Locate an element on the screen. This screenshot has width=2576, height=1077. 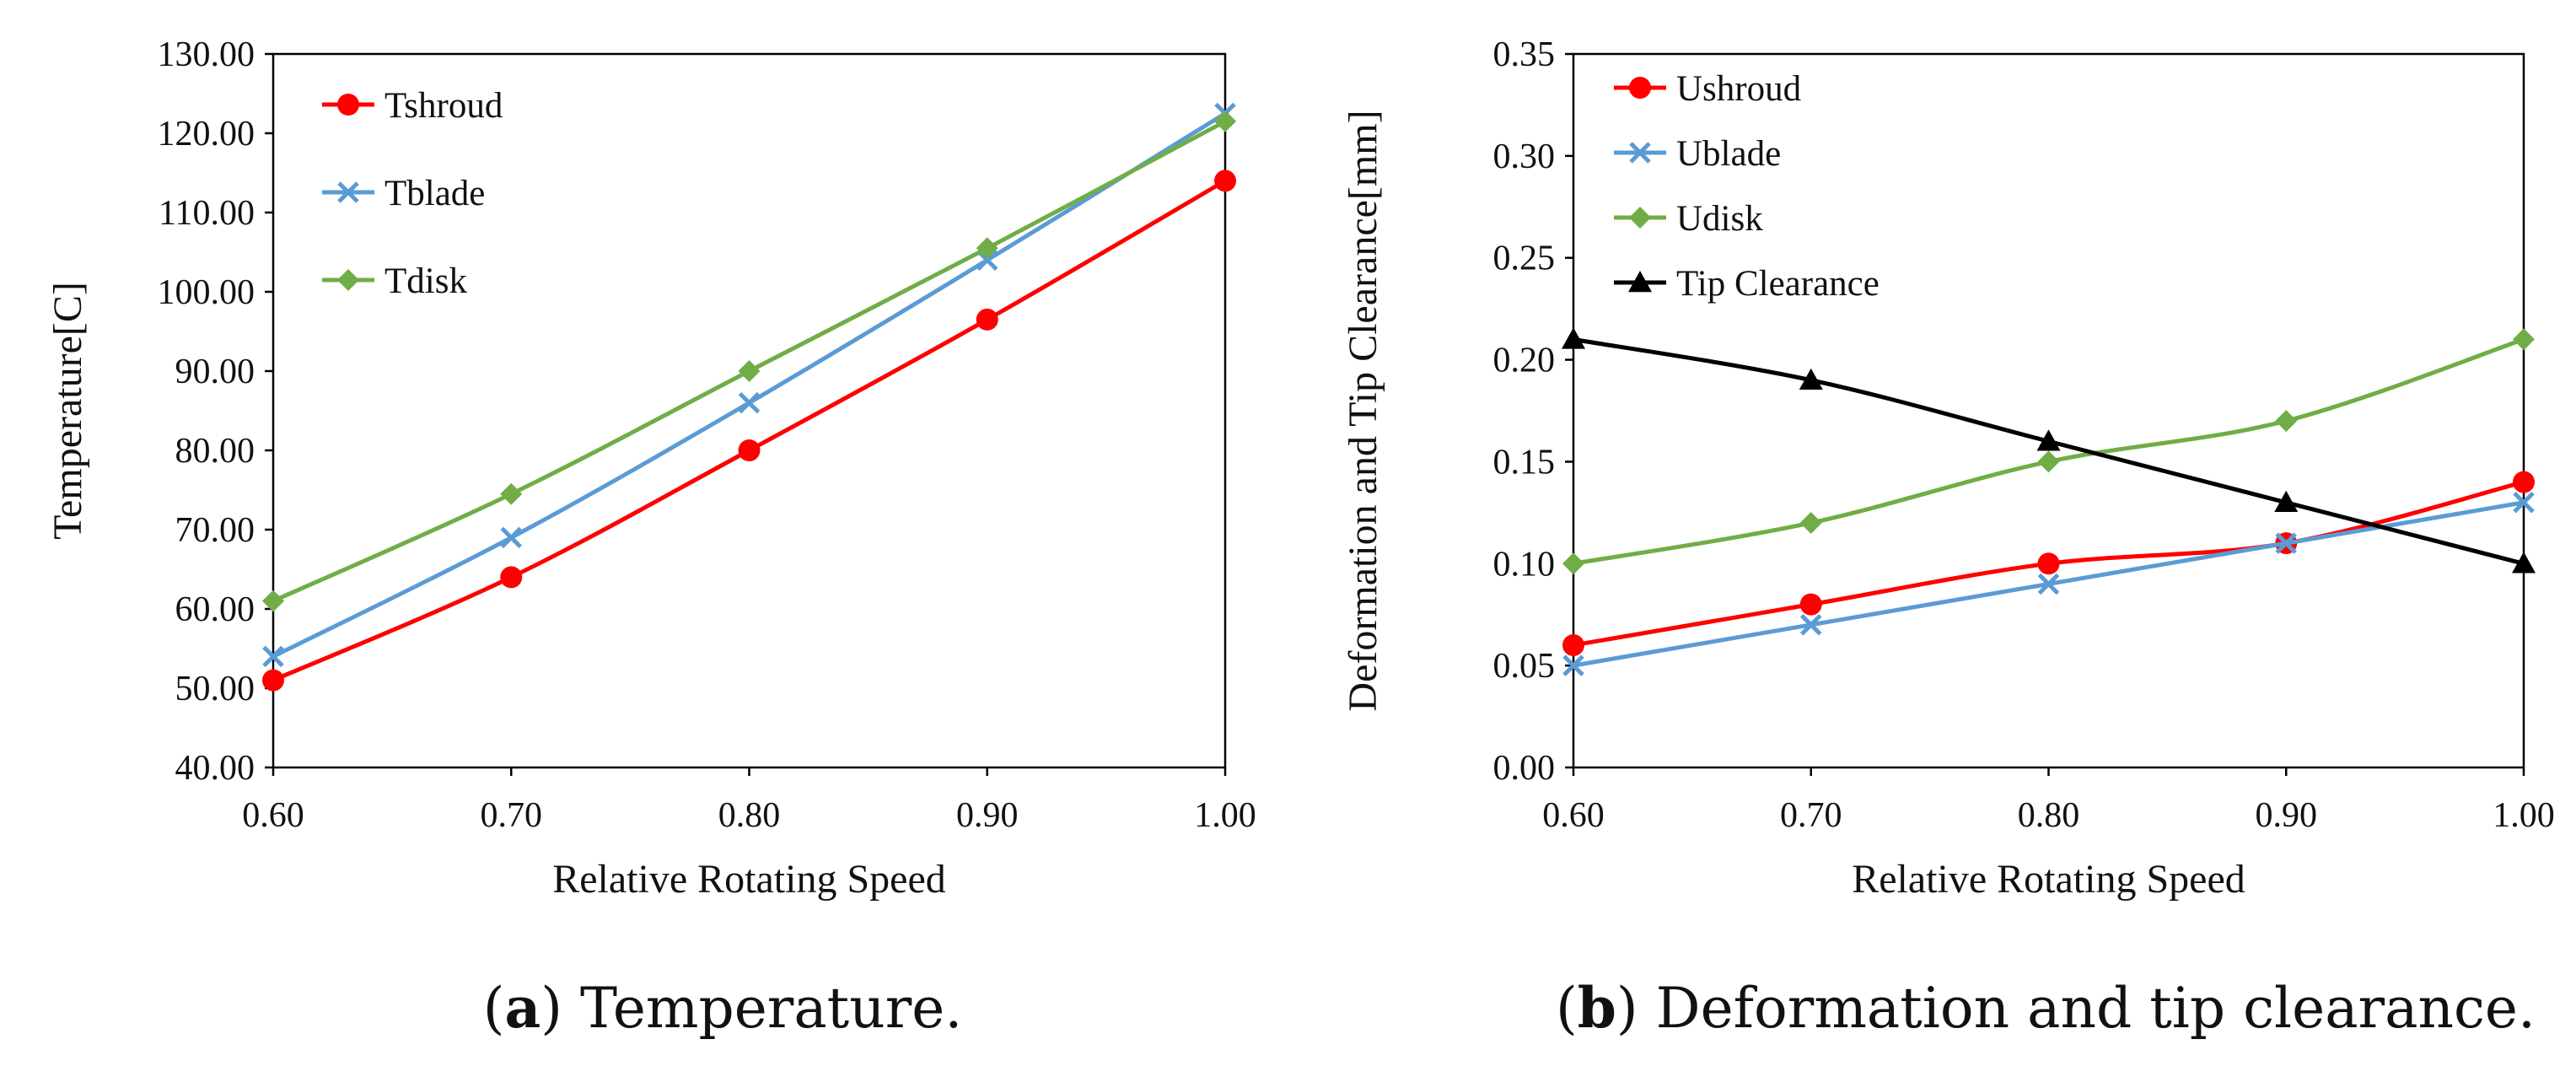
panel-b-y-axis-title: Deformation and Tip Clearance[mm] is located at coordinates (1363, 410).